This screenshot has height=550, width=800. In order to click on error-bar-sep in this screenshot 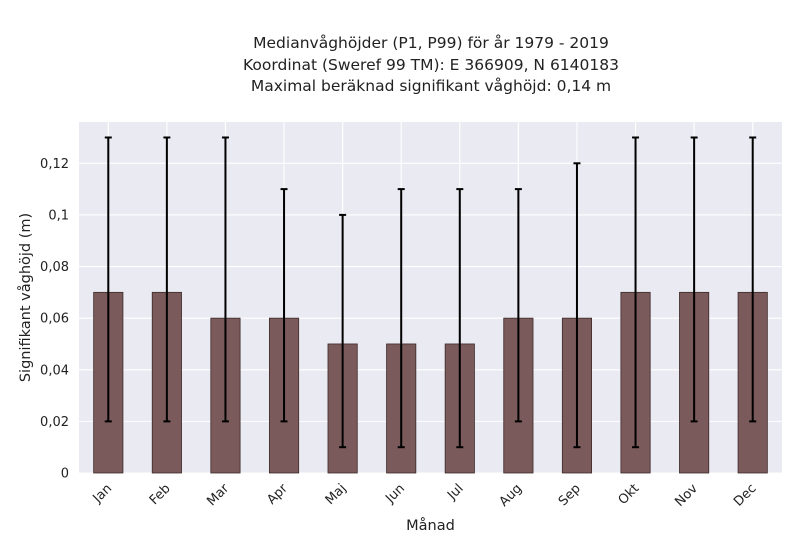, I will do `click(577, 305)`.